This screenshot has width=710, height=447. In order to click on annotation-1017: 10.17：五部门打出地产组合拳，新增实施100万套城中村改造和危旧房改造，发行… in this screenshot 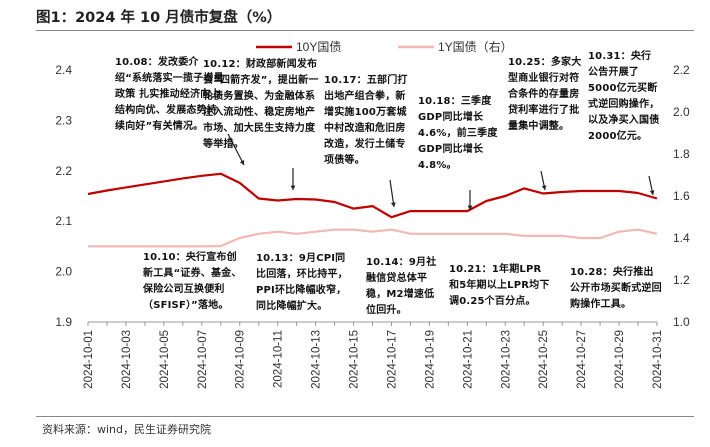, I will do `click(366, 120)`.